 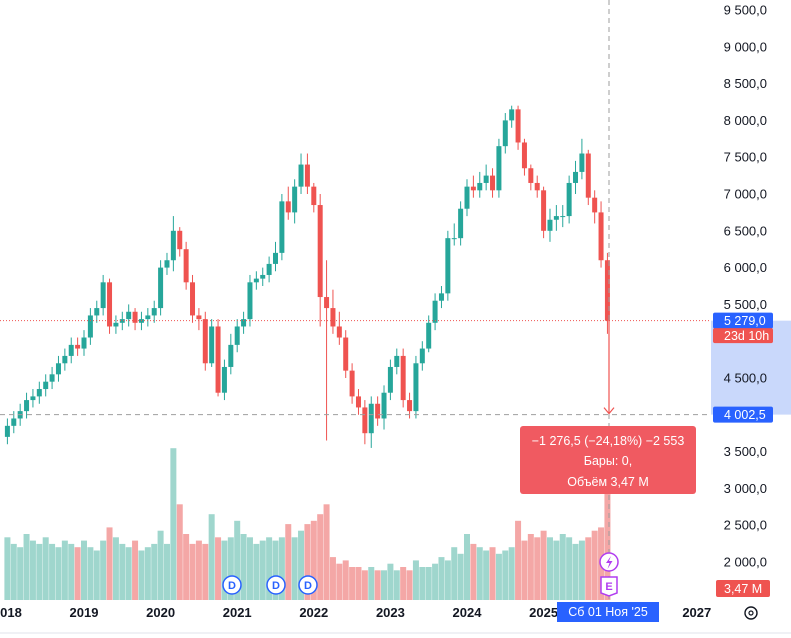 What do you see at coordinates (745, 120) in the screenshot?
I see `price-tick-label: 8 000,0` at bounding box center [745, 120].